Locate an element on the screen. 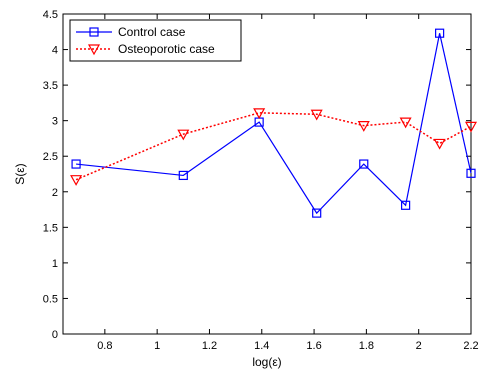 The width and height of the screenshot is (480, 374). x-tick-label: 1.6 is located at coordinates (313, 346).